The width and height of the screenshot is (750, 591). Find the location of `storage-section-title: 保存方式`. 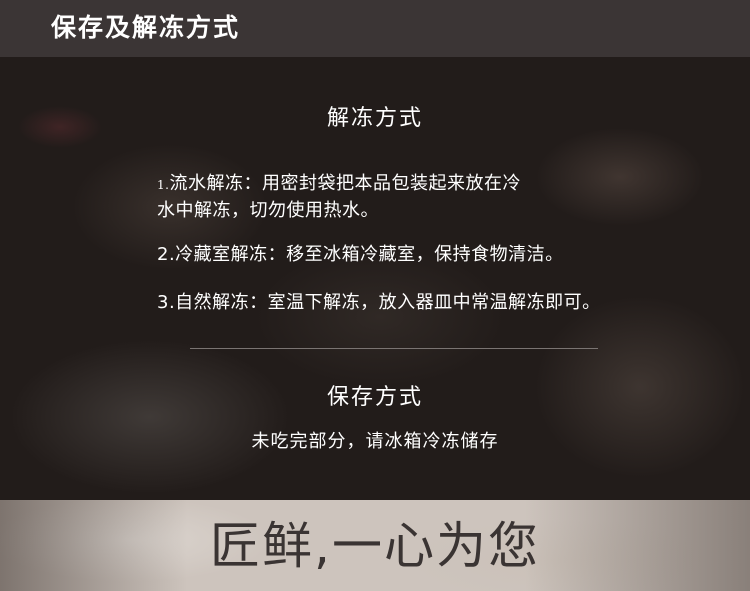

storage-section-title: 保存方式 is located at coordinates (374, 397).